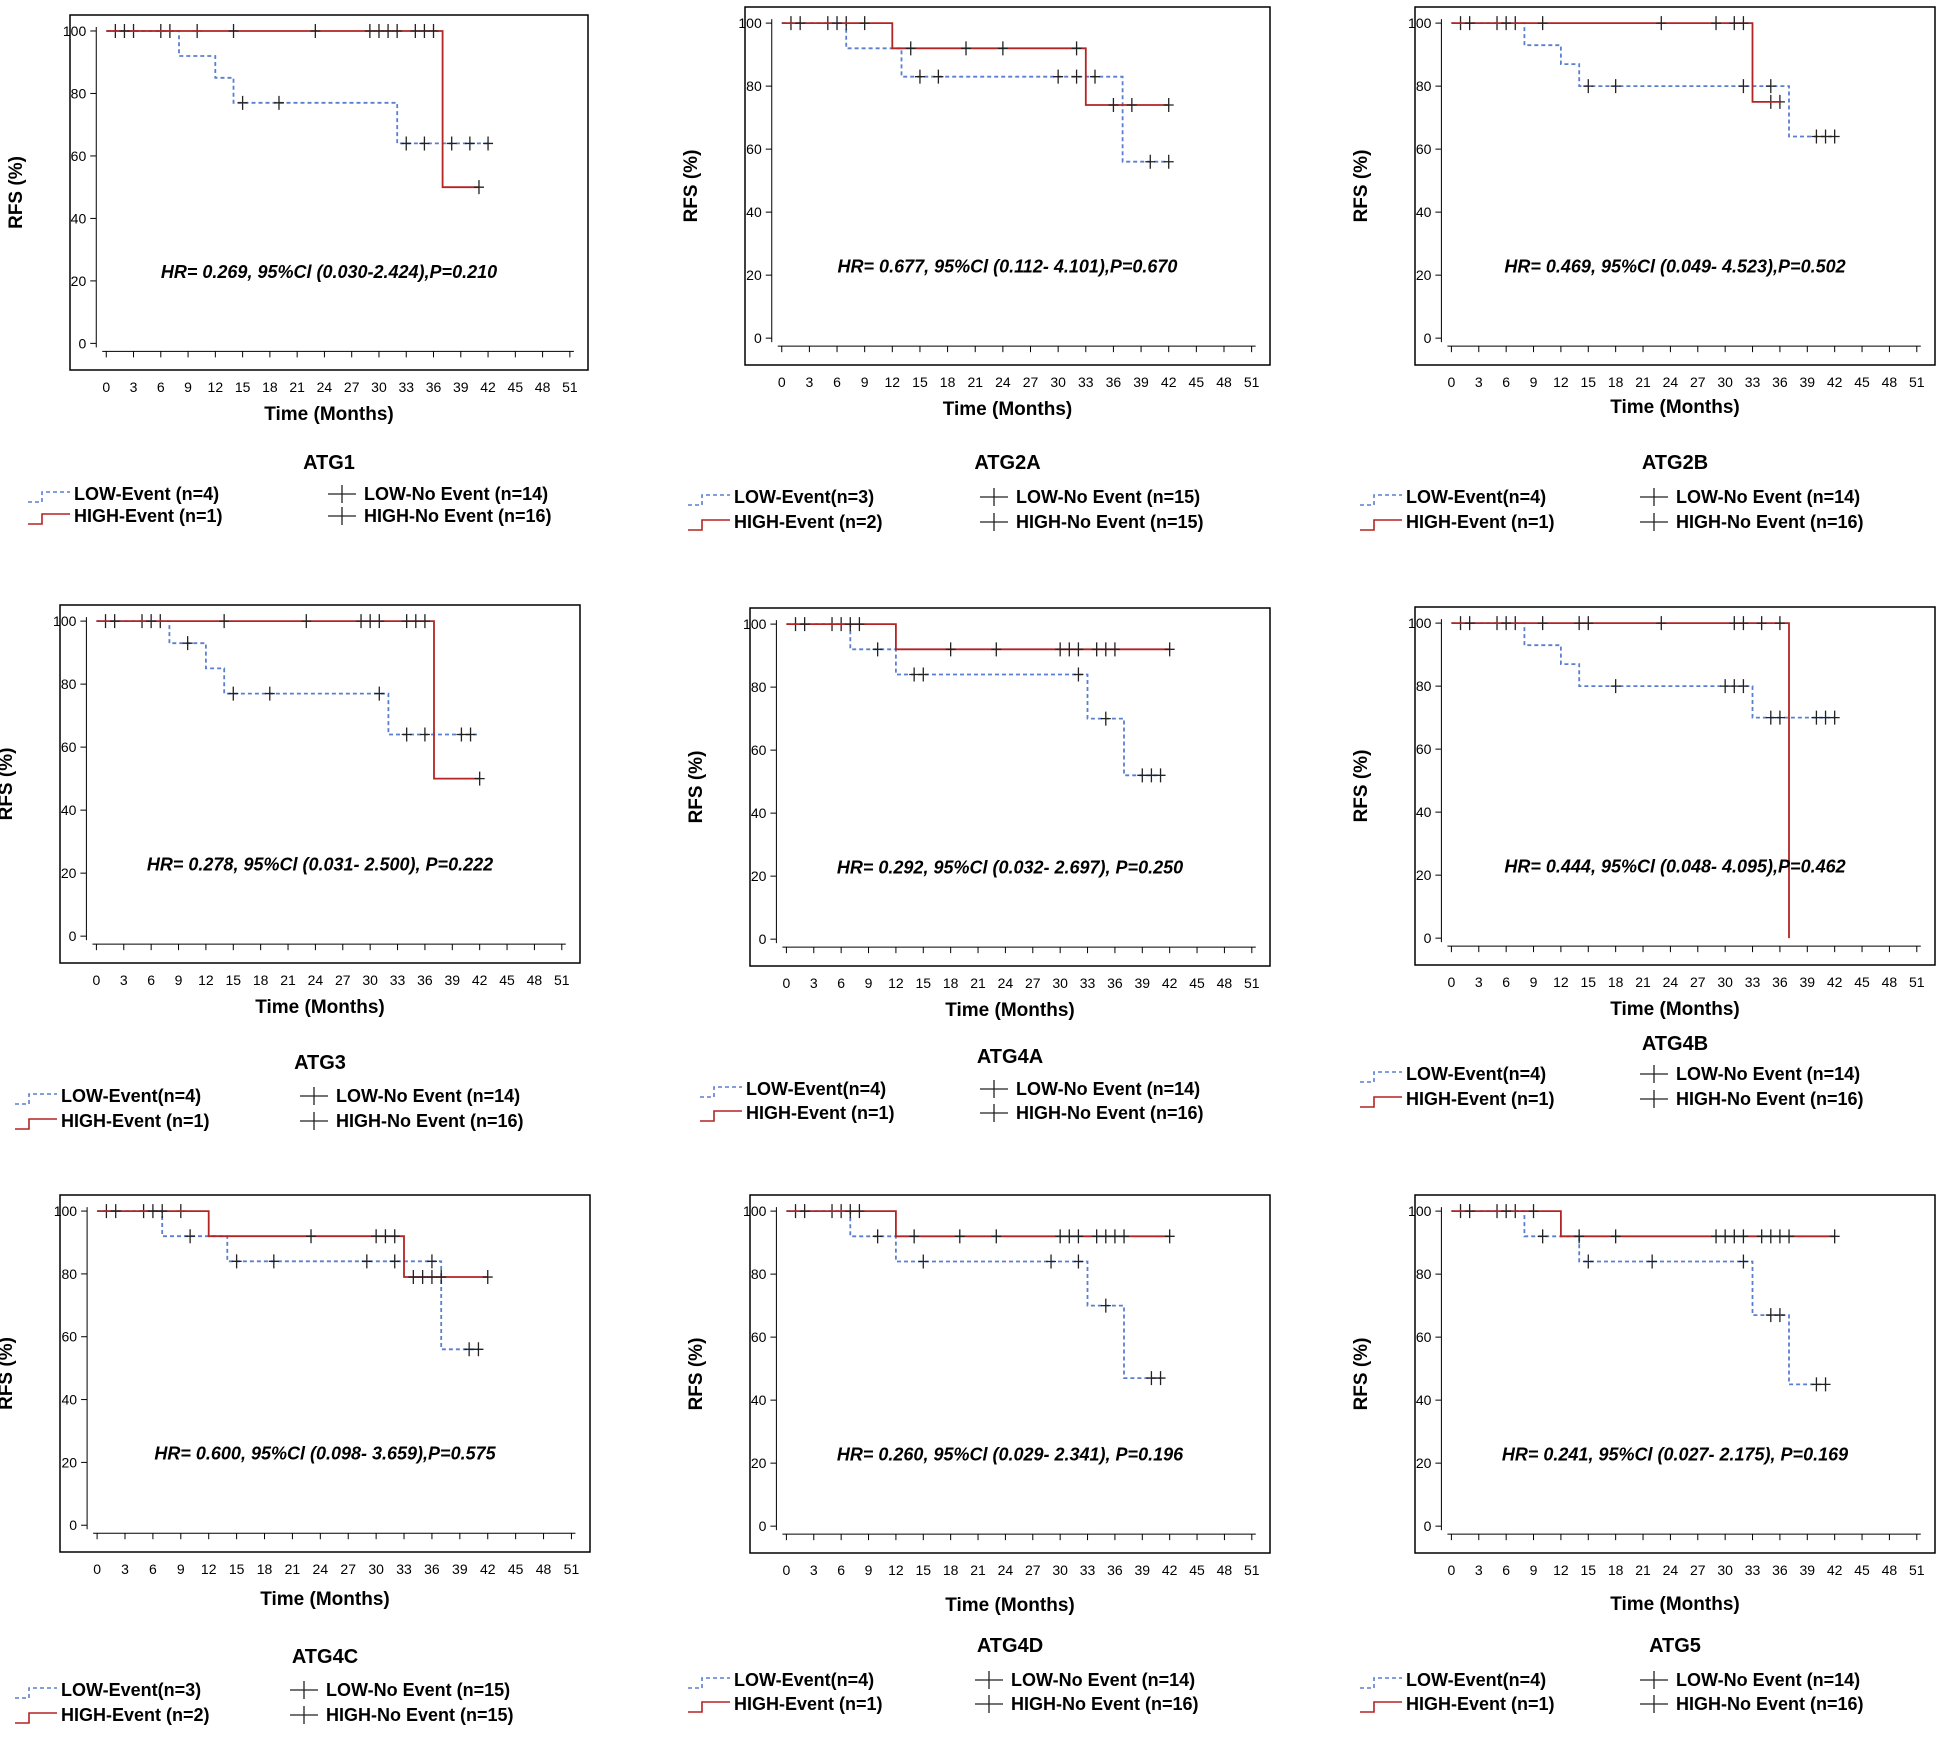  I want to click on panel-title: ATG3, so click(320, 1063).